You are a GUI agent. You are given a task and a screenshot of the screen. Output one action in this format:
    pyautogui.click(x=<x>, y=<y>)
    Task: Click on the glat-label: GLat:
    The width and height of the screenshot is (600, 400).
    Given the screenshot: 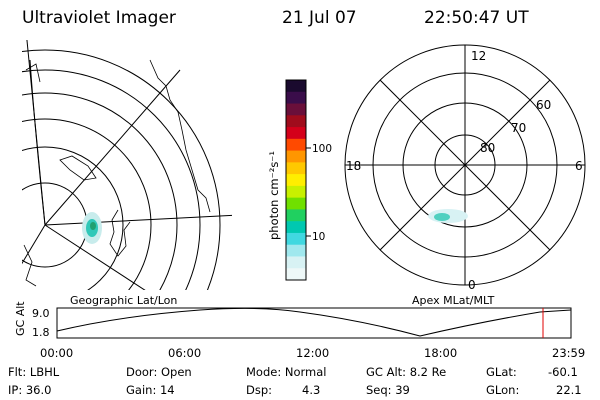 What is the action you would take?
    pyautogui.click(x=501, y=372)
    